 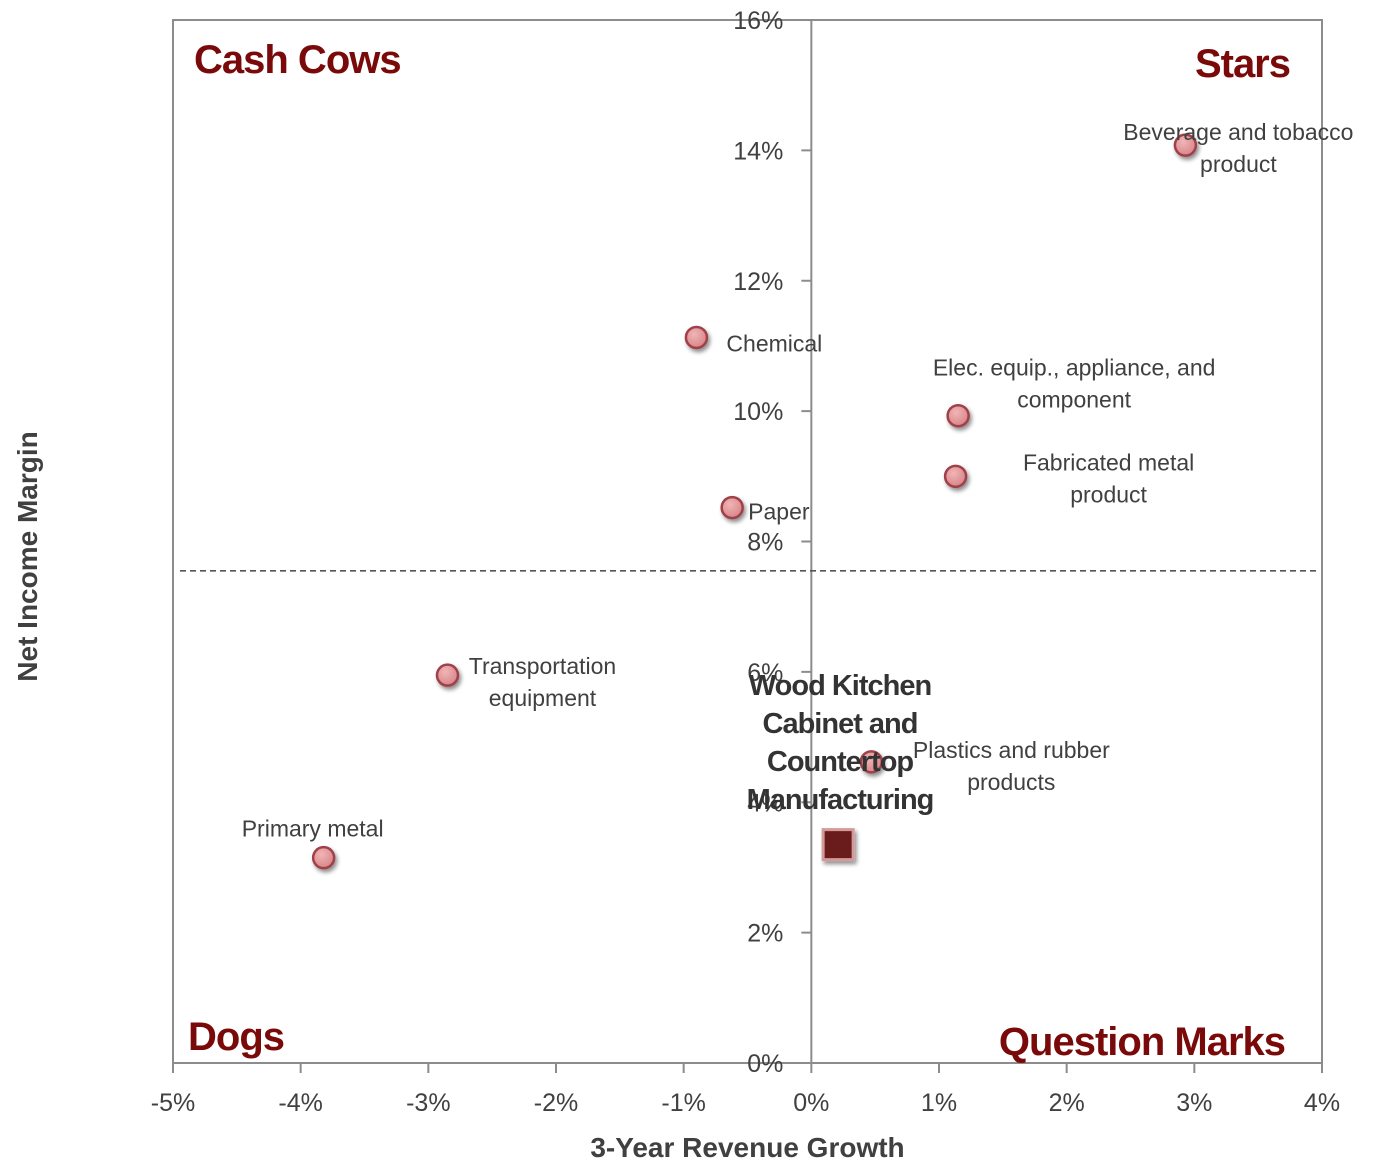 What do you see at coordinates (173, 1103) in the screenshot?
I see `x-tick-label: -5%` at bounding box center [173, 1103].